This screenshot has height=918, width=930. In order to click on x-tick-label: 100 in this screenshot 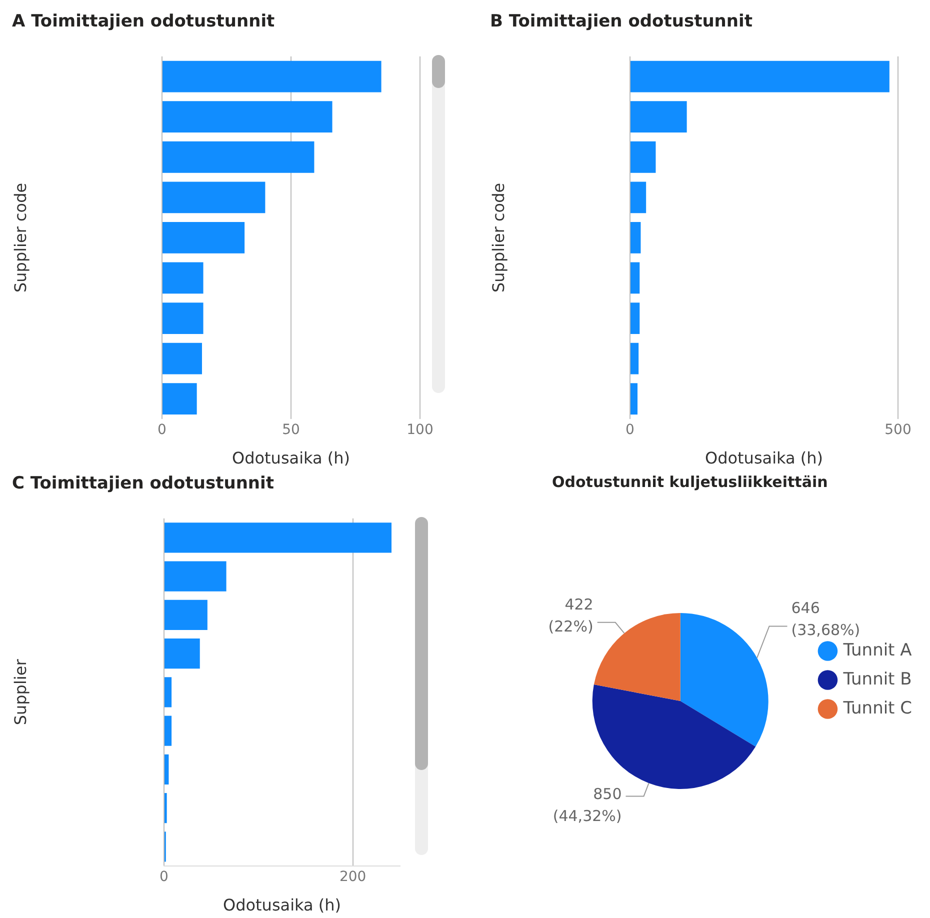, I will do `click(420, 430)`.